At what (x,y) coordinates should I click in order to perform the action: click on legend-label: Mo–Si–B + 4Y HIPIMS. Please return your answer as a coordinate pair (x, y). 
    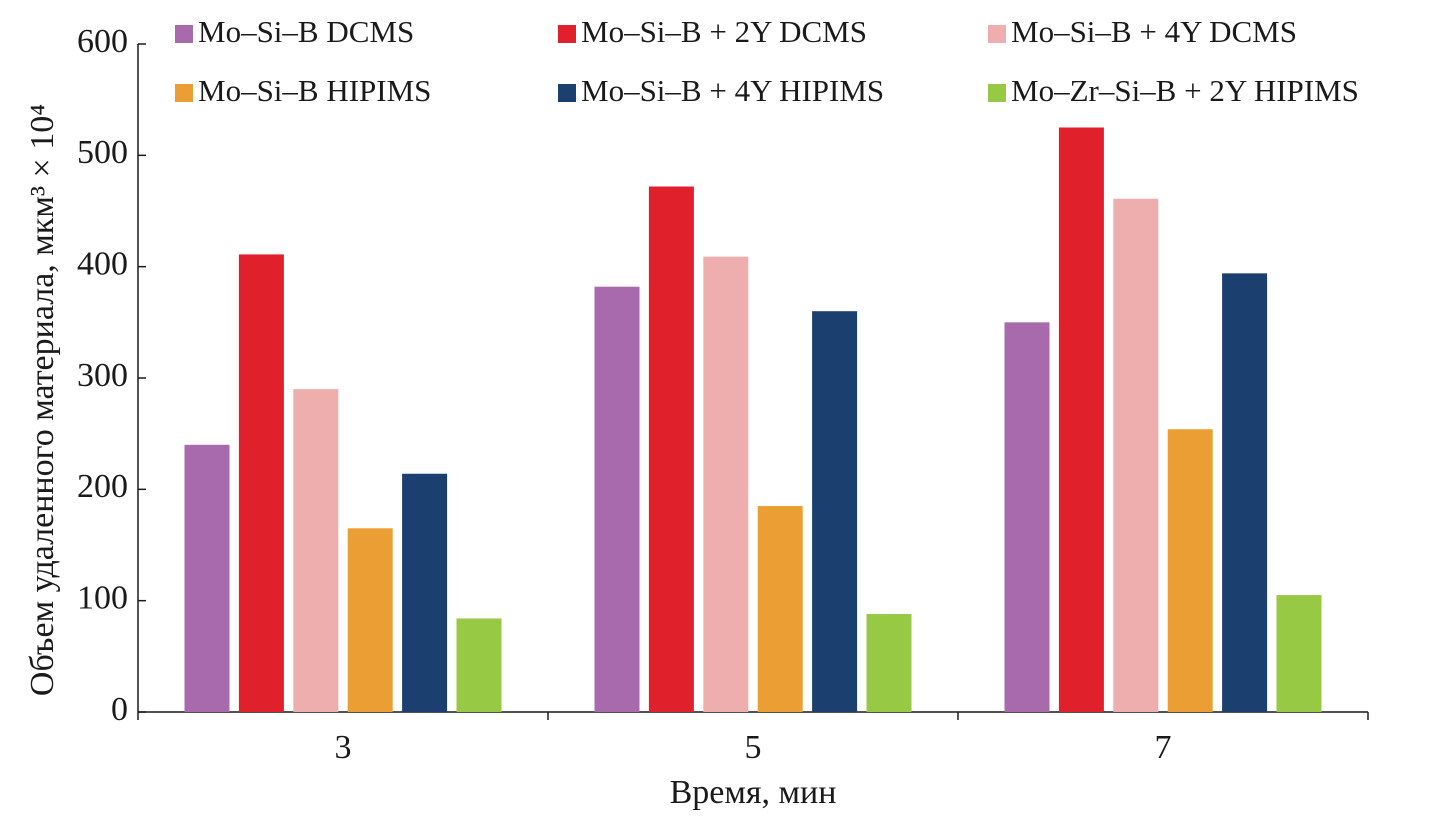
    Looking at the image, I should click on (732, 90).